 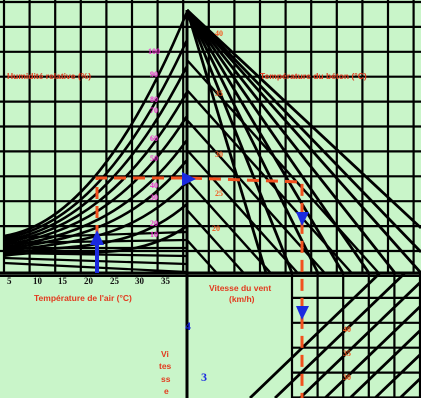 What do you see at coordinates (242, 299) in the screenshot?
I see `wind-speed-axis-unit: (km/h)` at bounding box center [242, 299].